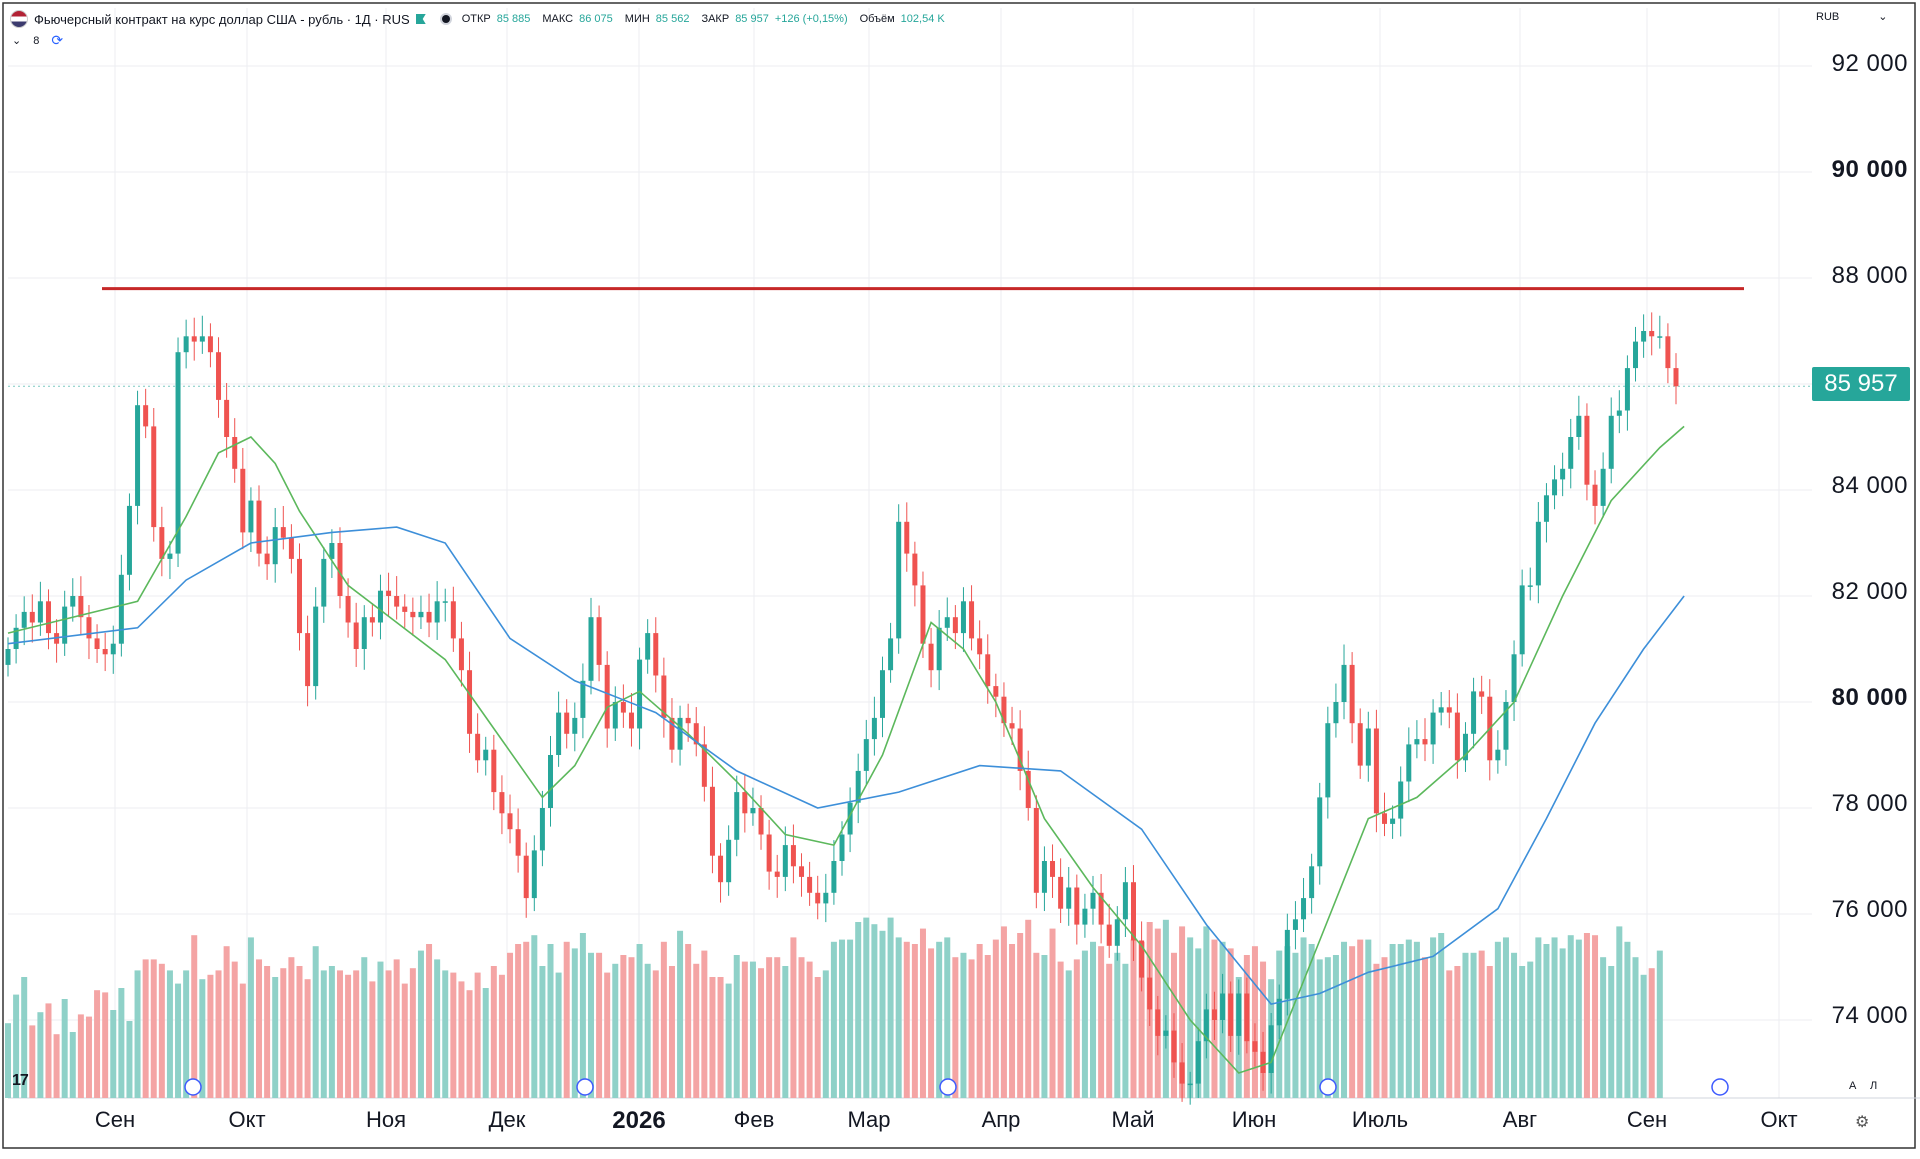 The image size is (1920, 1159). I want to click on ohlc-change-value: +126 (+0,15%), so click(811, 19).